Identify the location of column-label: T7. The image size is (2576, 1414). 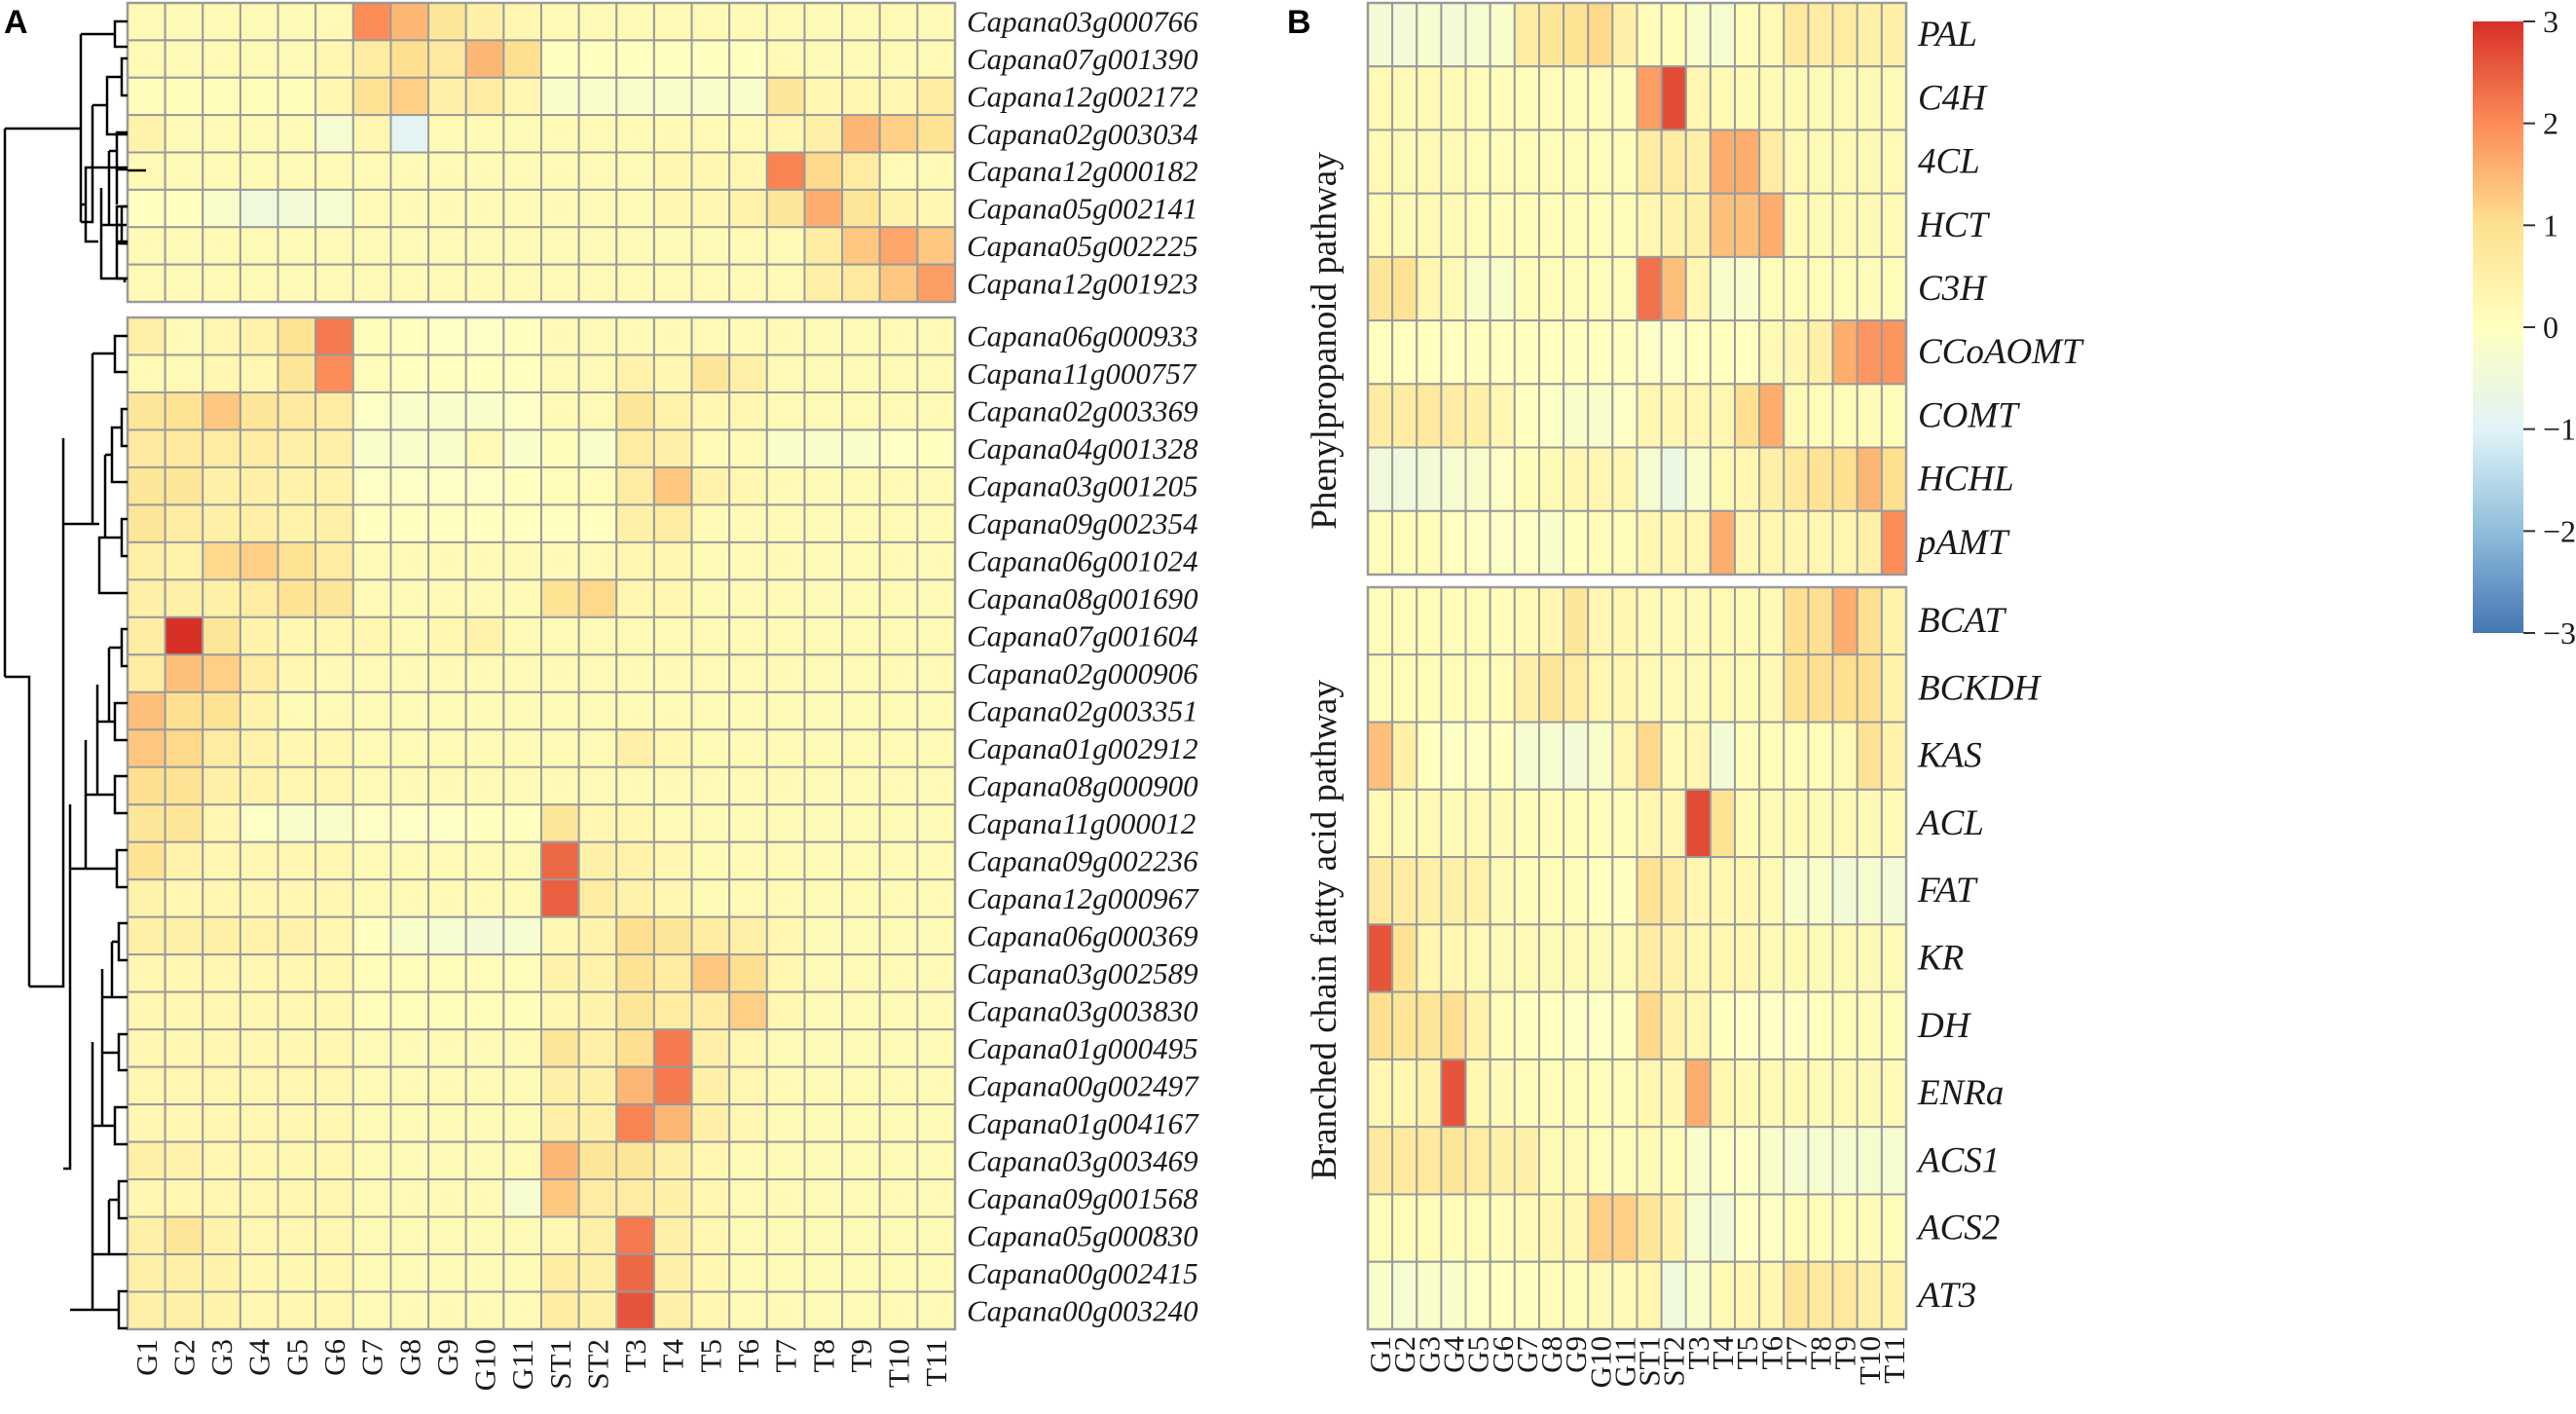
(1796, 1352).